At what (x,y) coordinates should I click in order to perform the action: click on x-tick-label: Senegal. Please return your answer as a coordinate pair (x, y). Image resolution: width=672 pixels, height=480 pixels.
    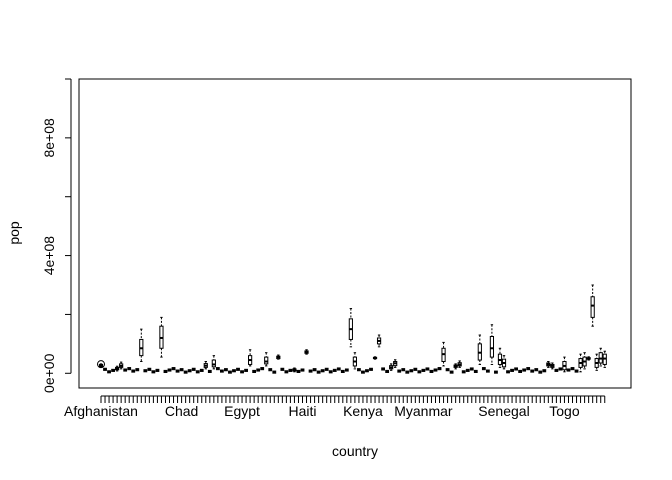
    Looking at the image, I should click on (503, 411).